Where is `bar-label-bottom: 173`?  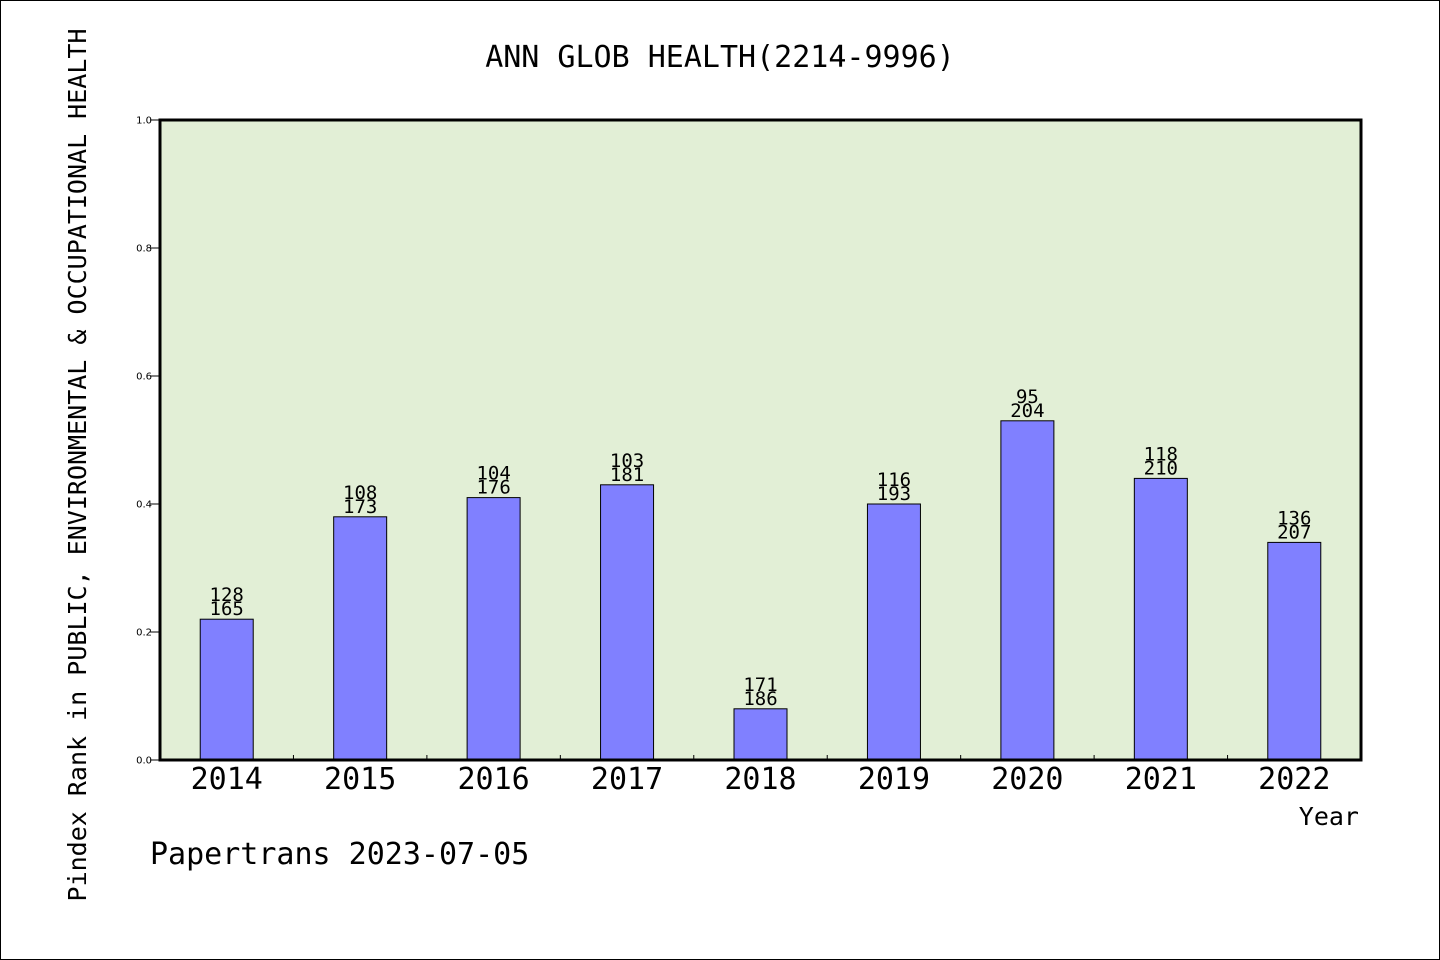 bar-label-bottom: 173 is located at coordinates (360, 507).